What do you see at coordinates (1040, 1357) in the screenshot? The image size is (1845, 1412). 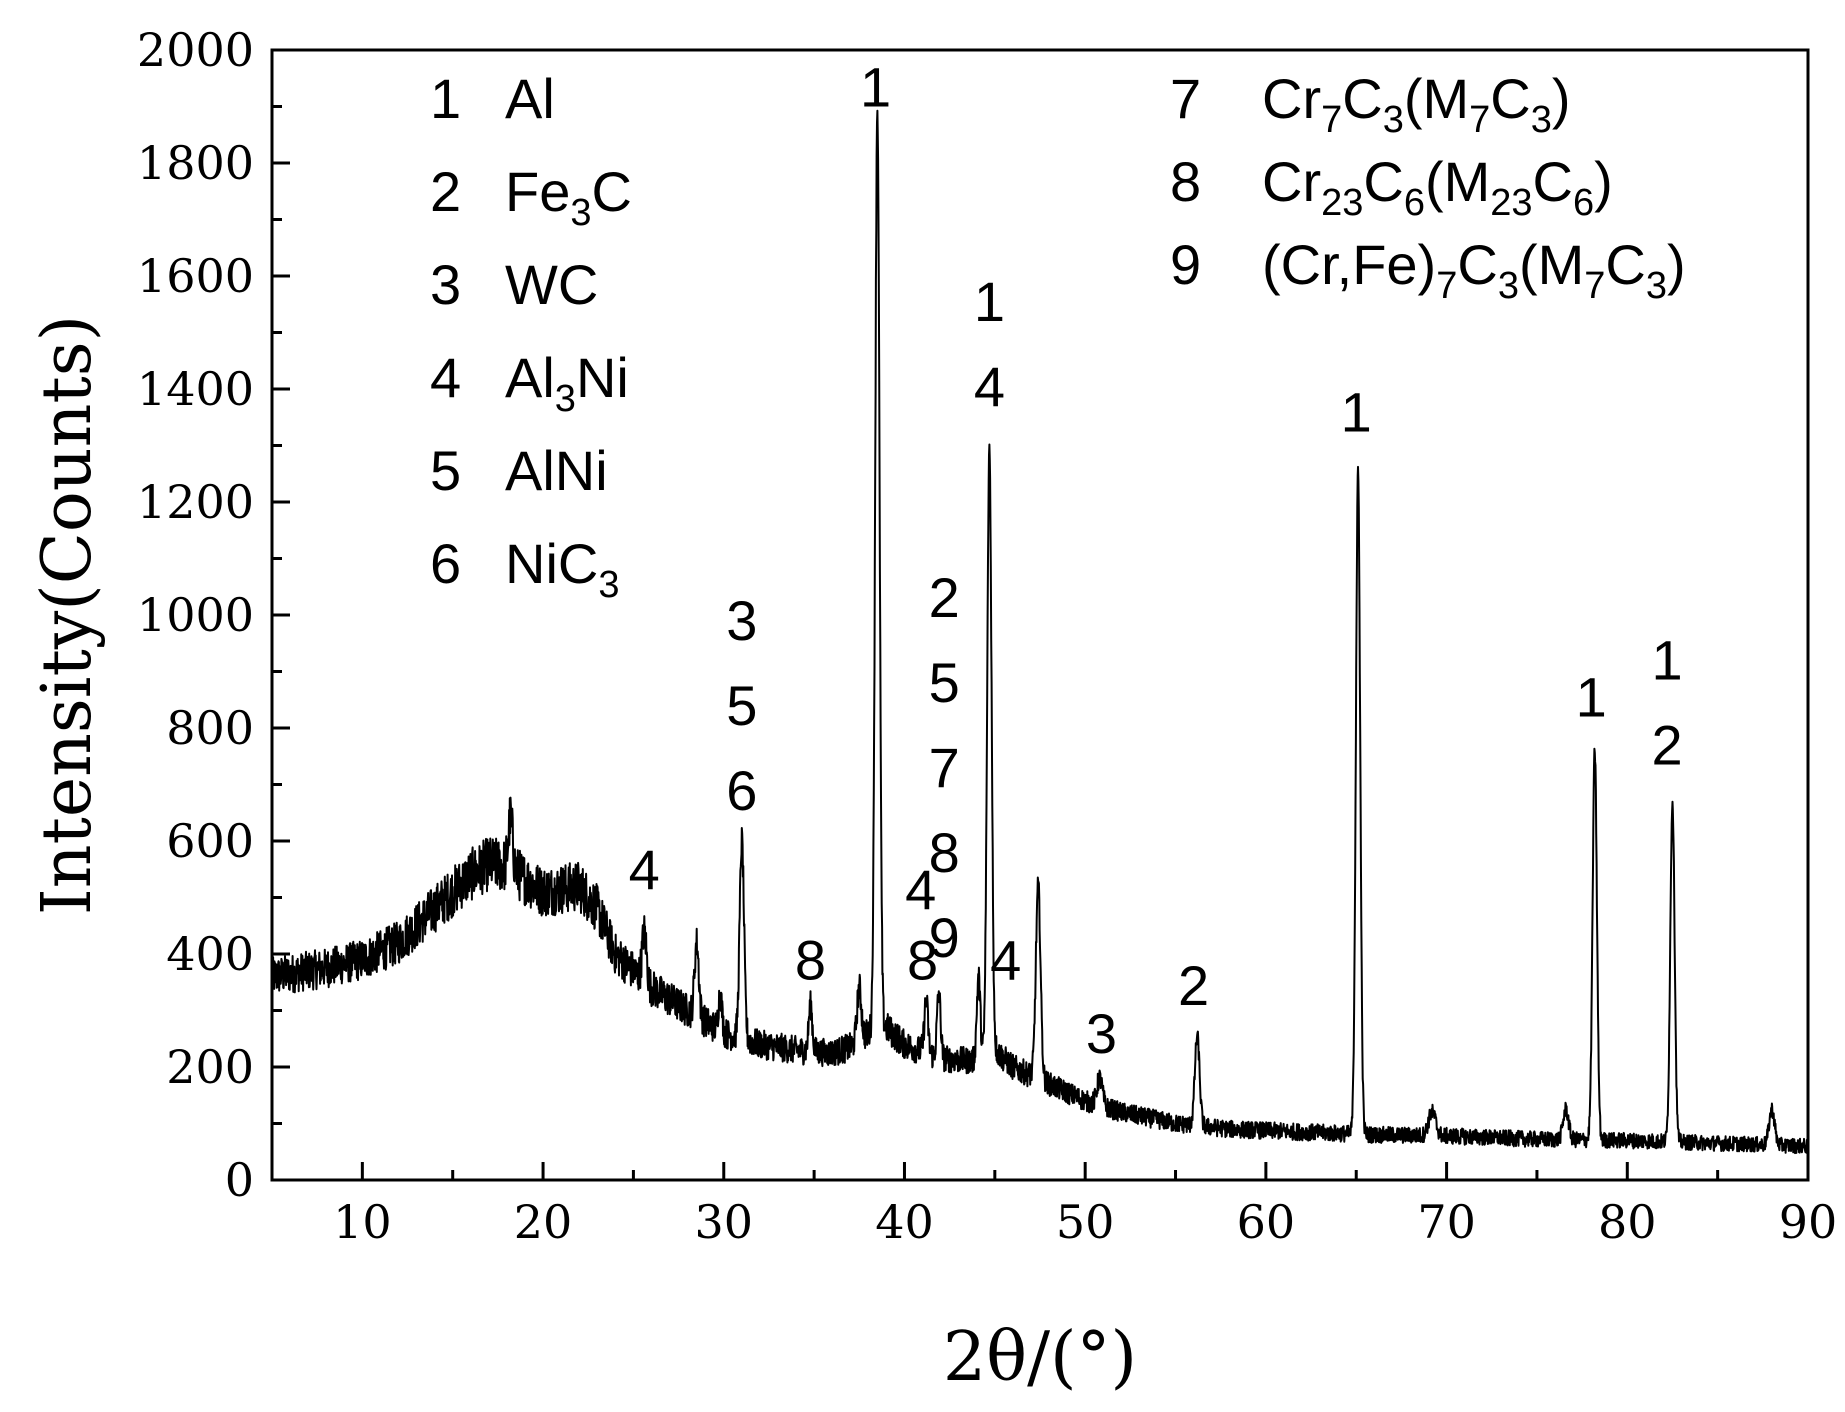 I see `x-axis-title: 2θ/(°)` at bounding box center [1040, 1357].